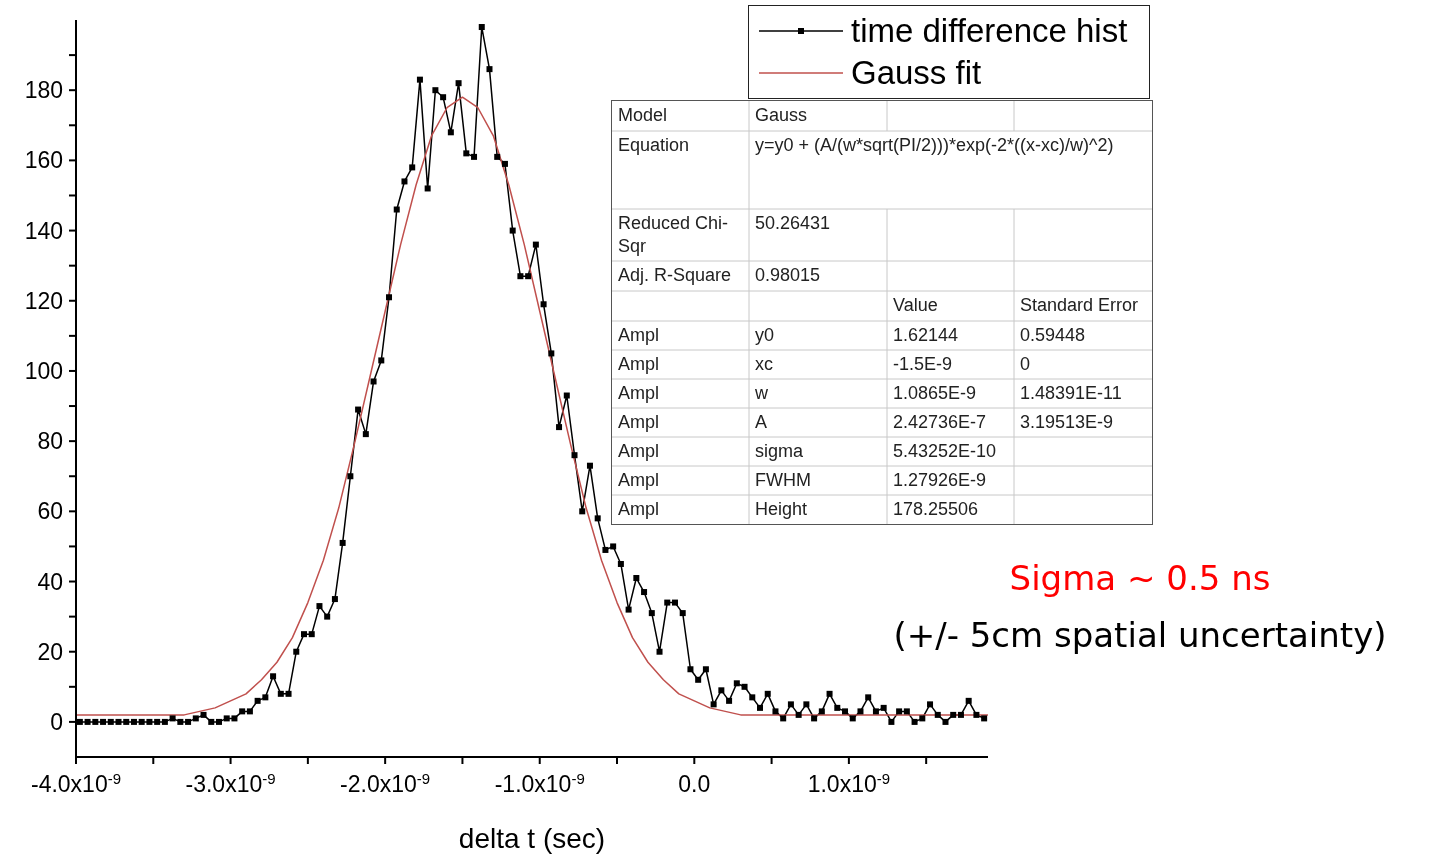 This screenshot has height=864, width=1433. I want to click on annotation: xc, so click(764, 364).